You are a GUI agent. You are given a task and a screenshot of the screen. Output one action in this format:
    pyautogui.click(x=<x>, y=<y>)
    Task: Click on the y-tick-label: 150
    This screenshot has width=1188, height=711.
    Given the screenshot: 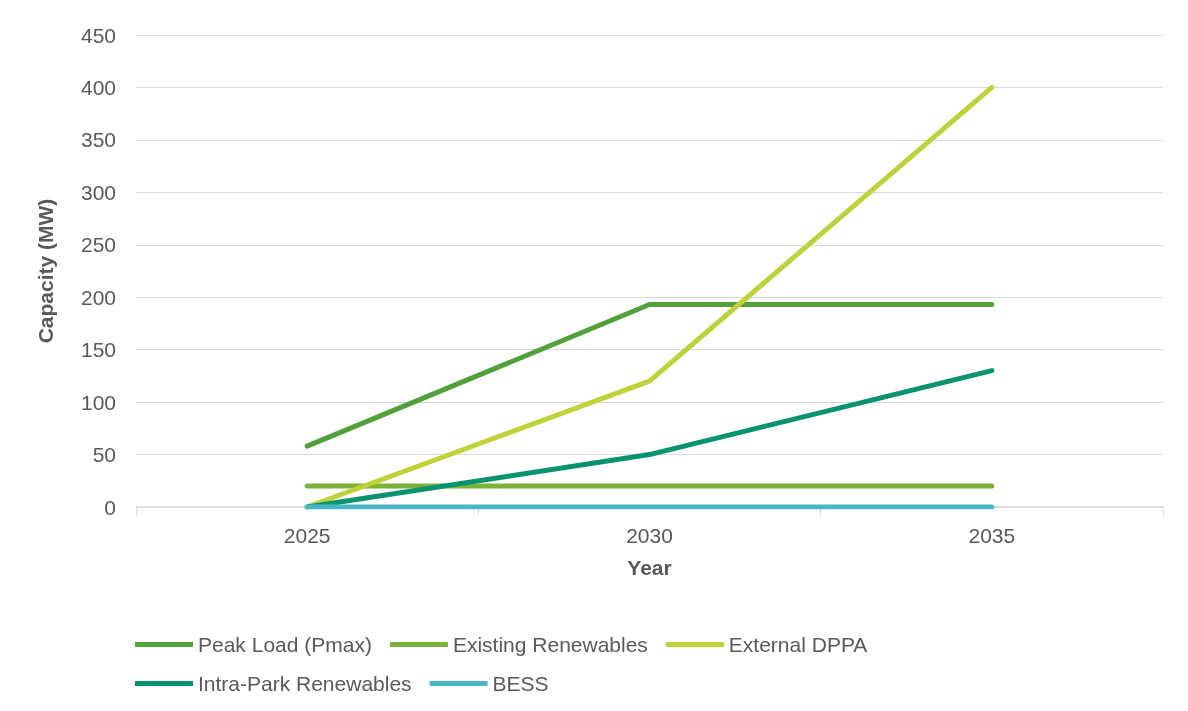 What is the action you would take?
    pyautogui.click(x=98, y=350)
    